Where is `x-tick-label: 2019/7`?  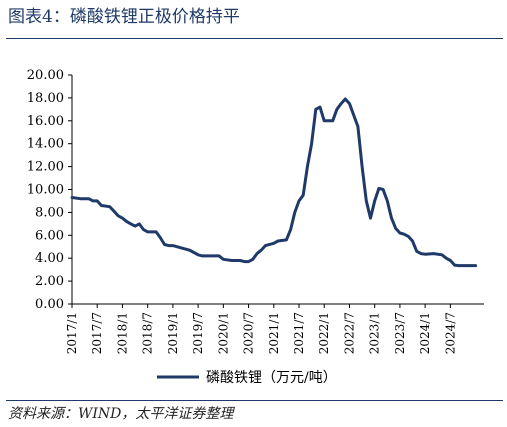
x-tick-label: 2019/7 is located at coordinates (198, 333).